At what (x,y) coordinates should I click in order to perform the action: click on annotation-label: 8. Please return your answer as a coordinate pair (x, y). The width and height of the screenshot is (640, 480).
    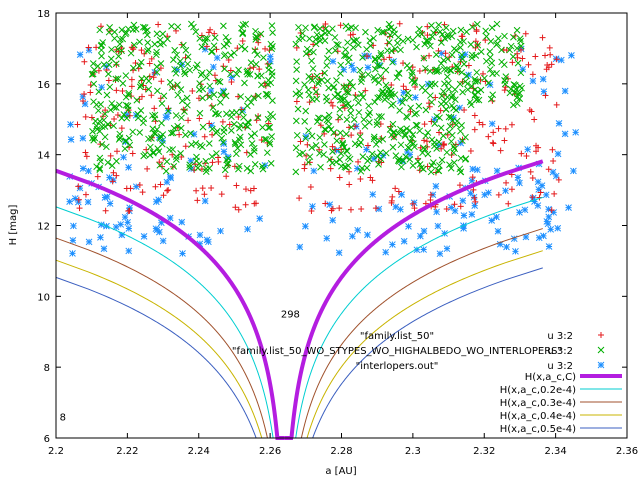
    Looking at the image, I should click on (63, 417).